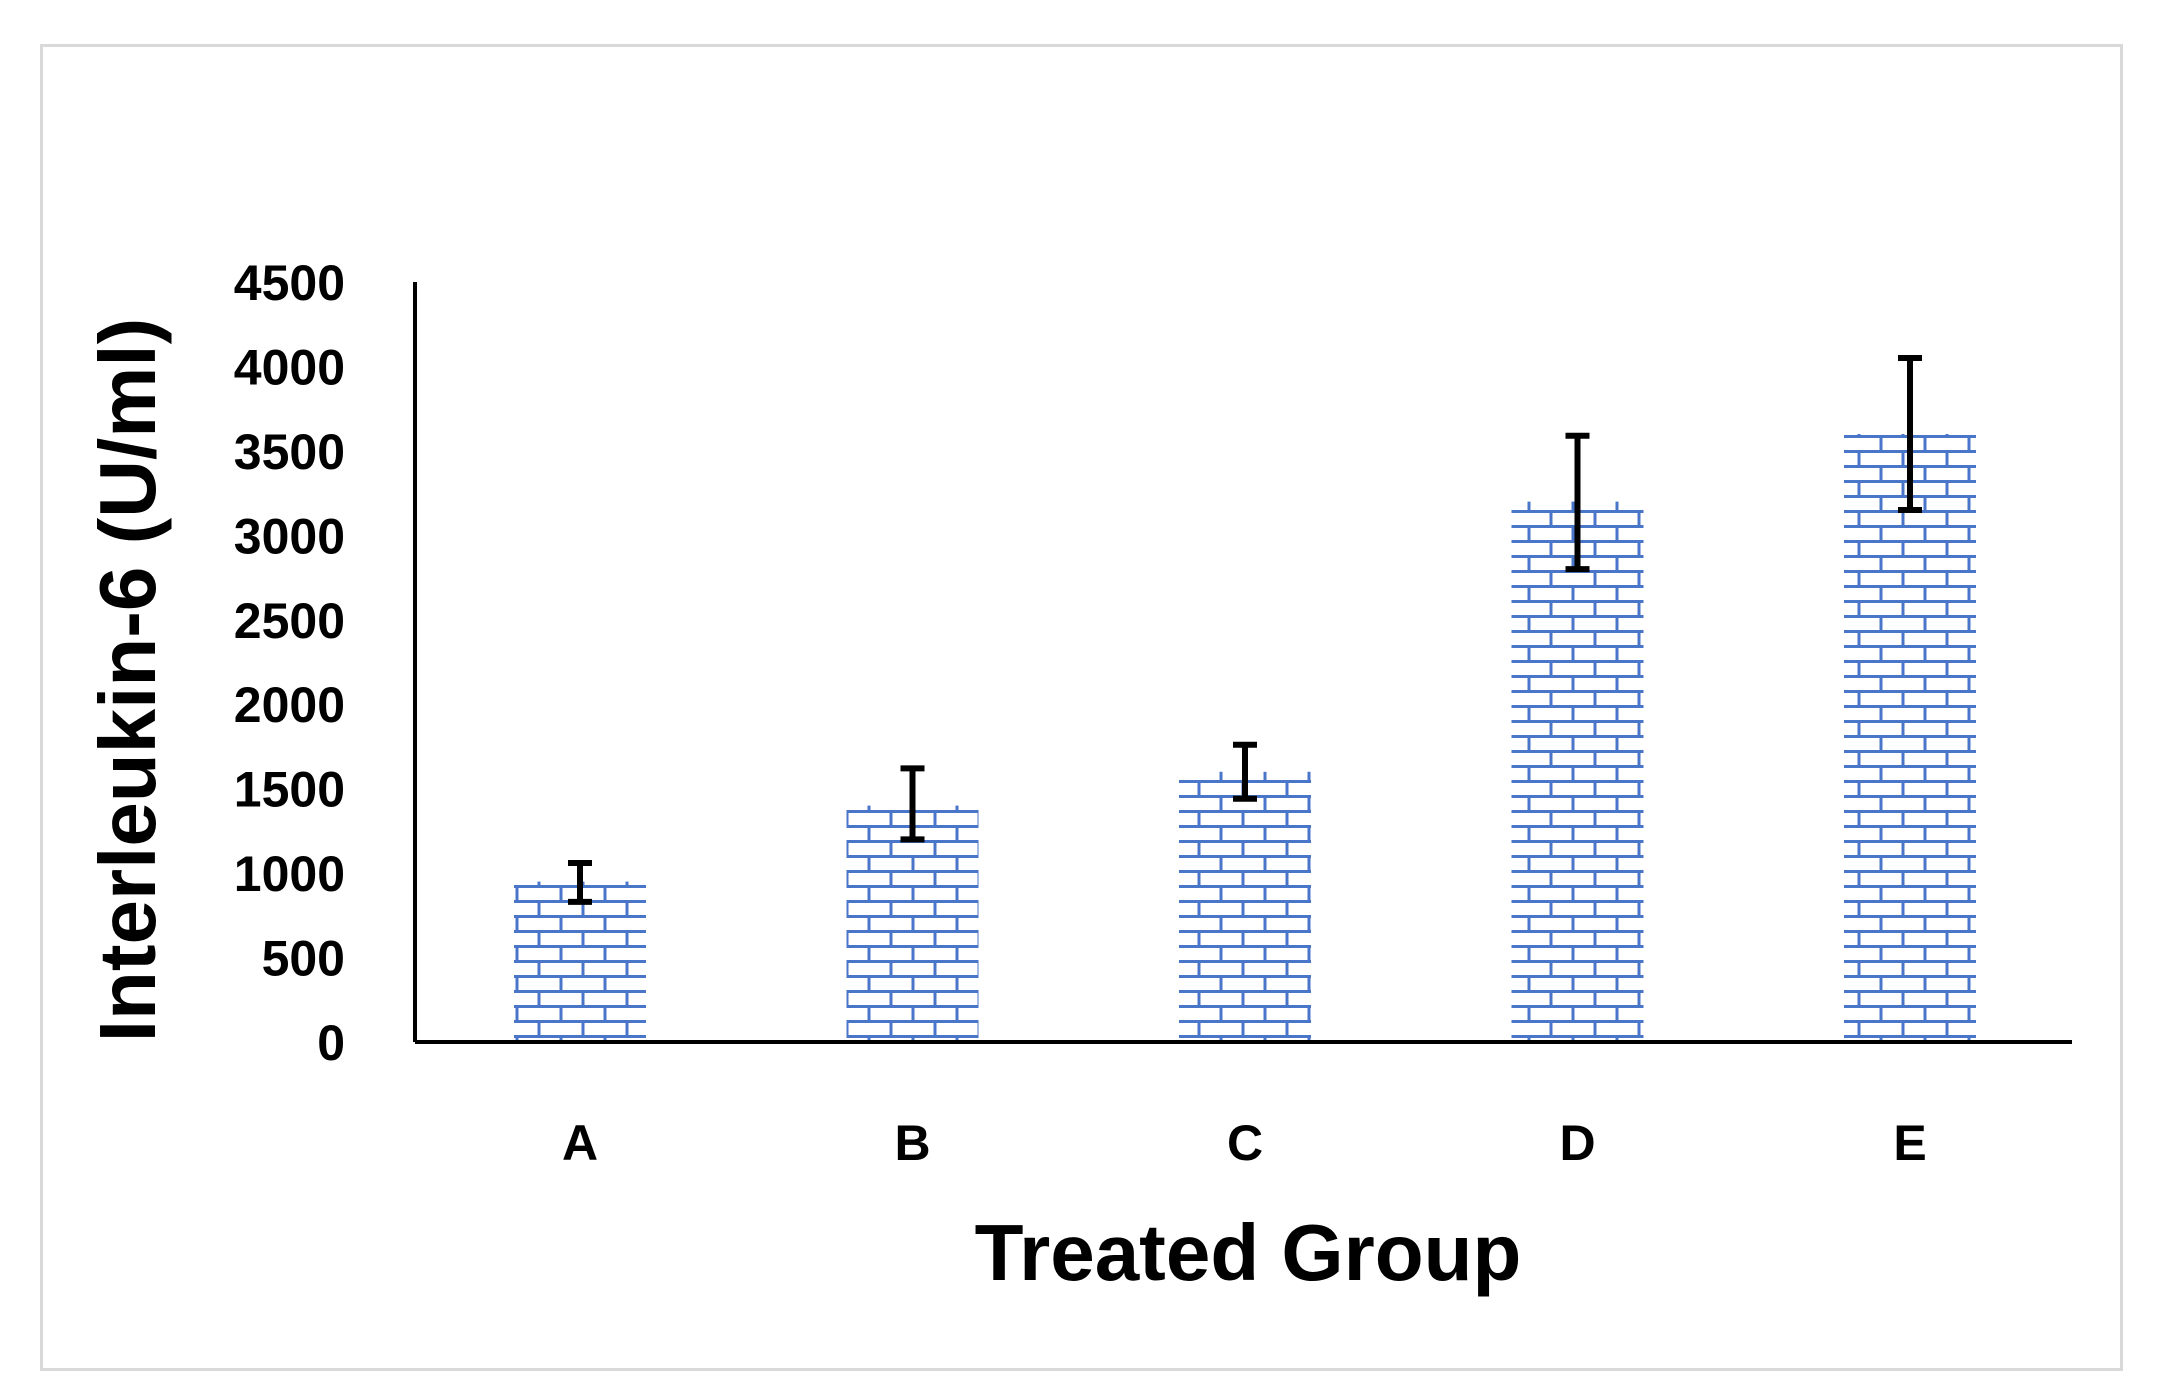  What do you see at coordinates (289, 452) in the screenshot?
I see `y-tick-label-3500: 3500` at bounding box center [289, 452].